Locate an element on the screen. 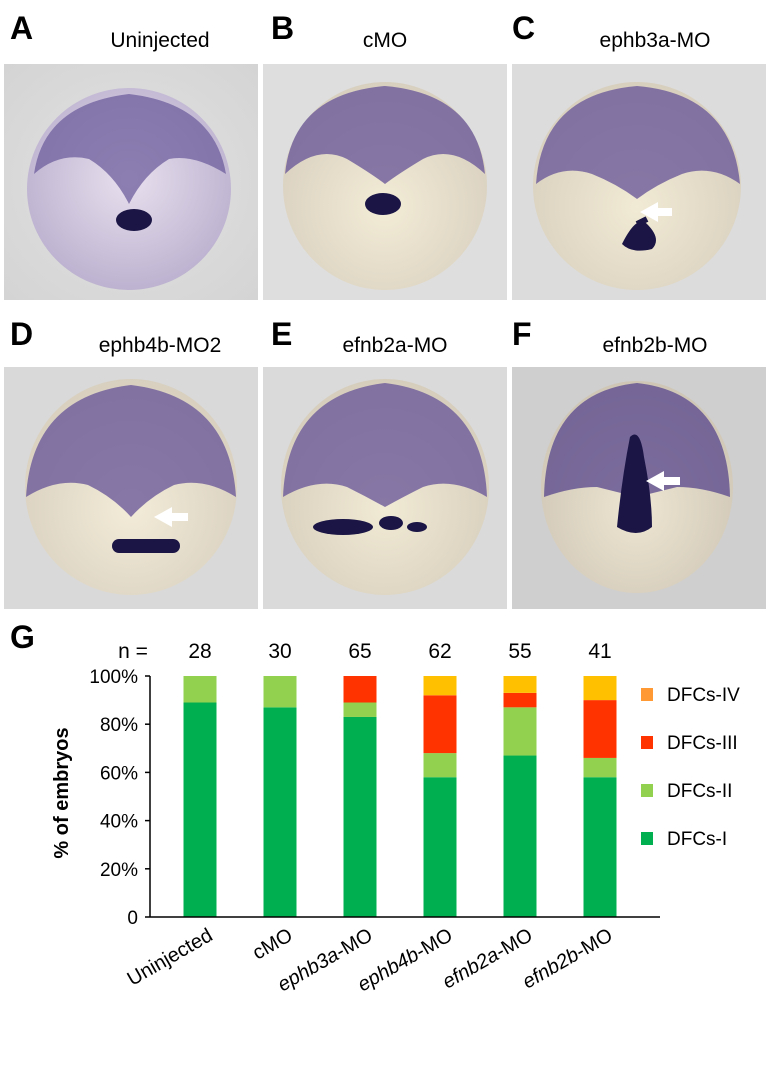 Image resolution: width=769 pixels, height=1067 pixels. n-value: 65 is located at coordinates (359, 651).